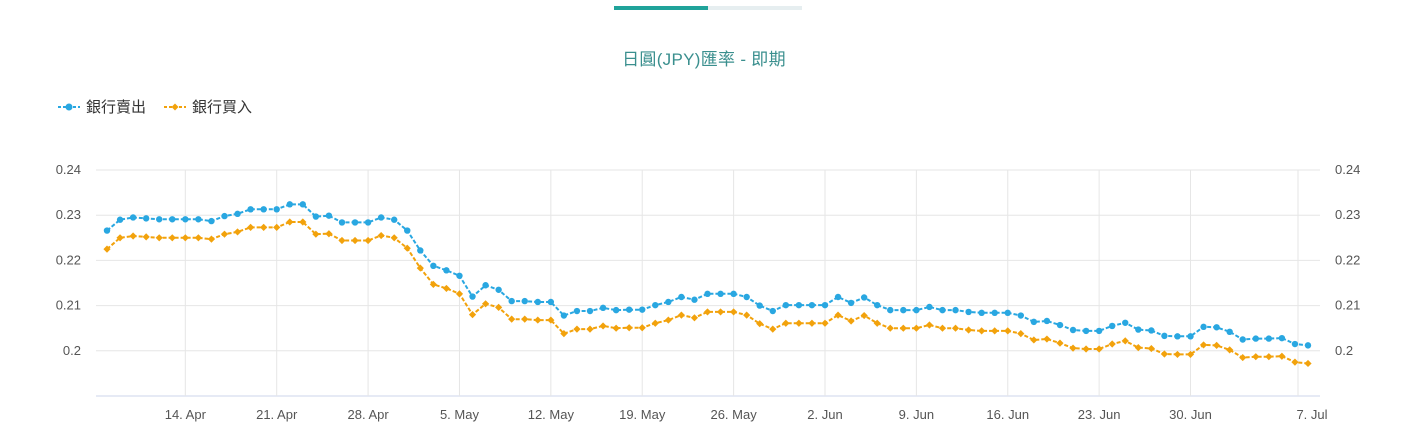  What do you see at coordinates (175, 106) in the screenshot?
I see `legend-buy-marker-icon` at bounding box center [175, 106].